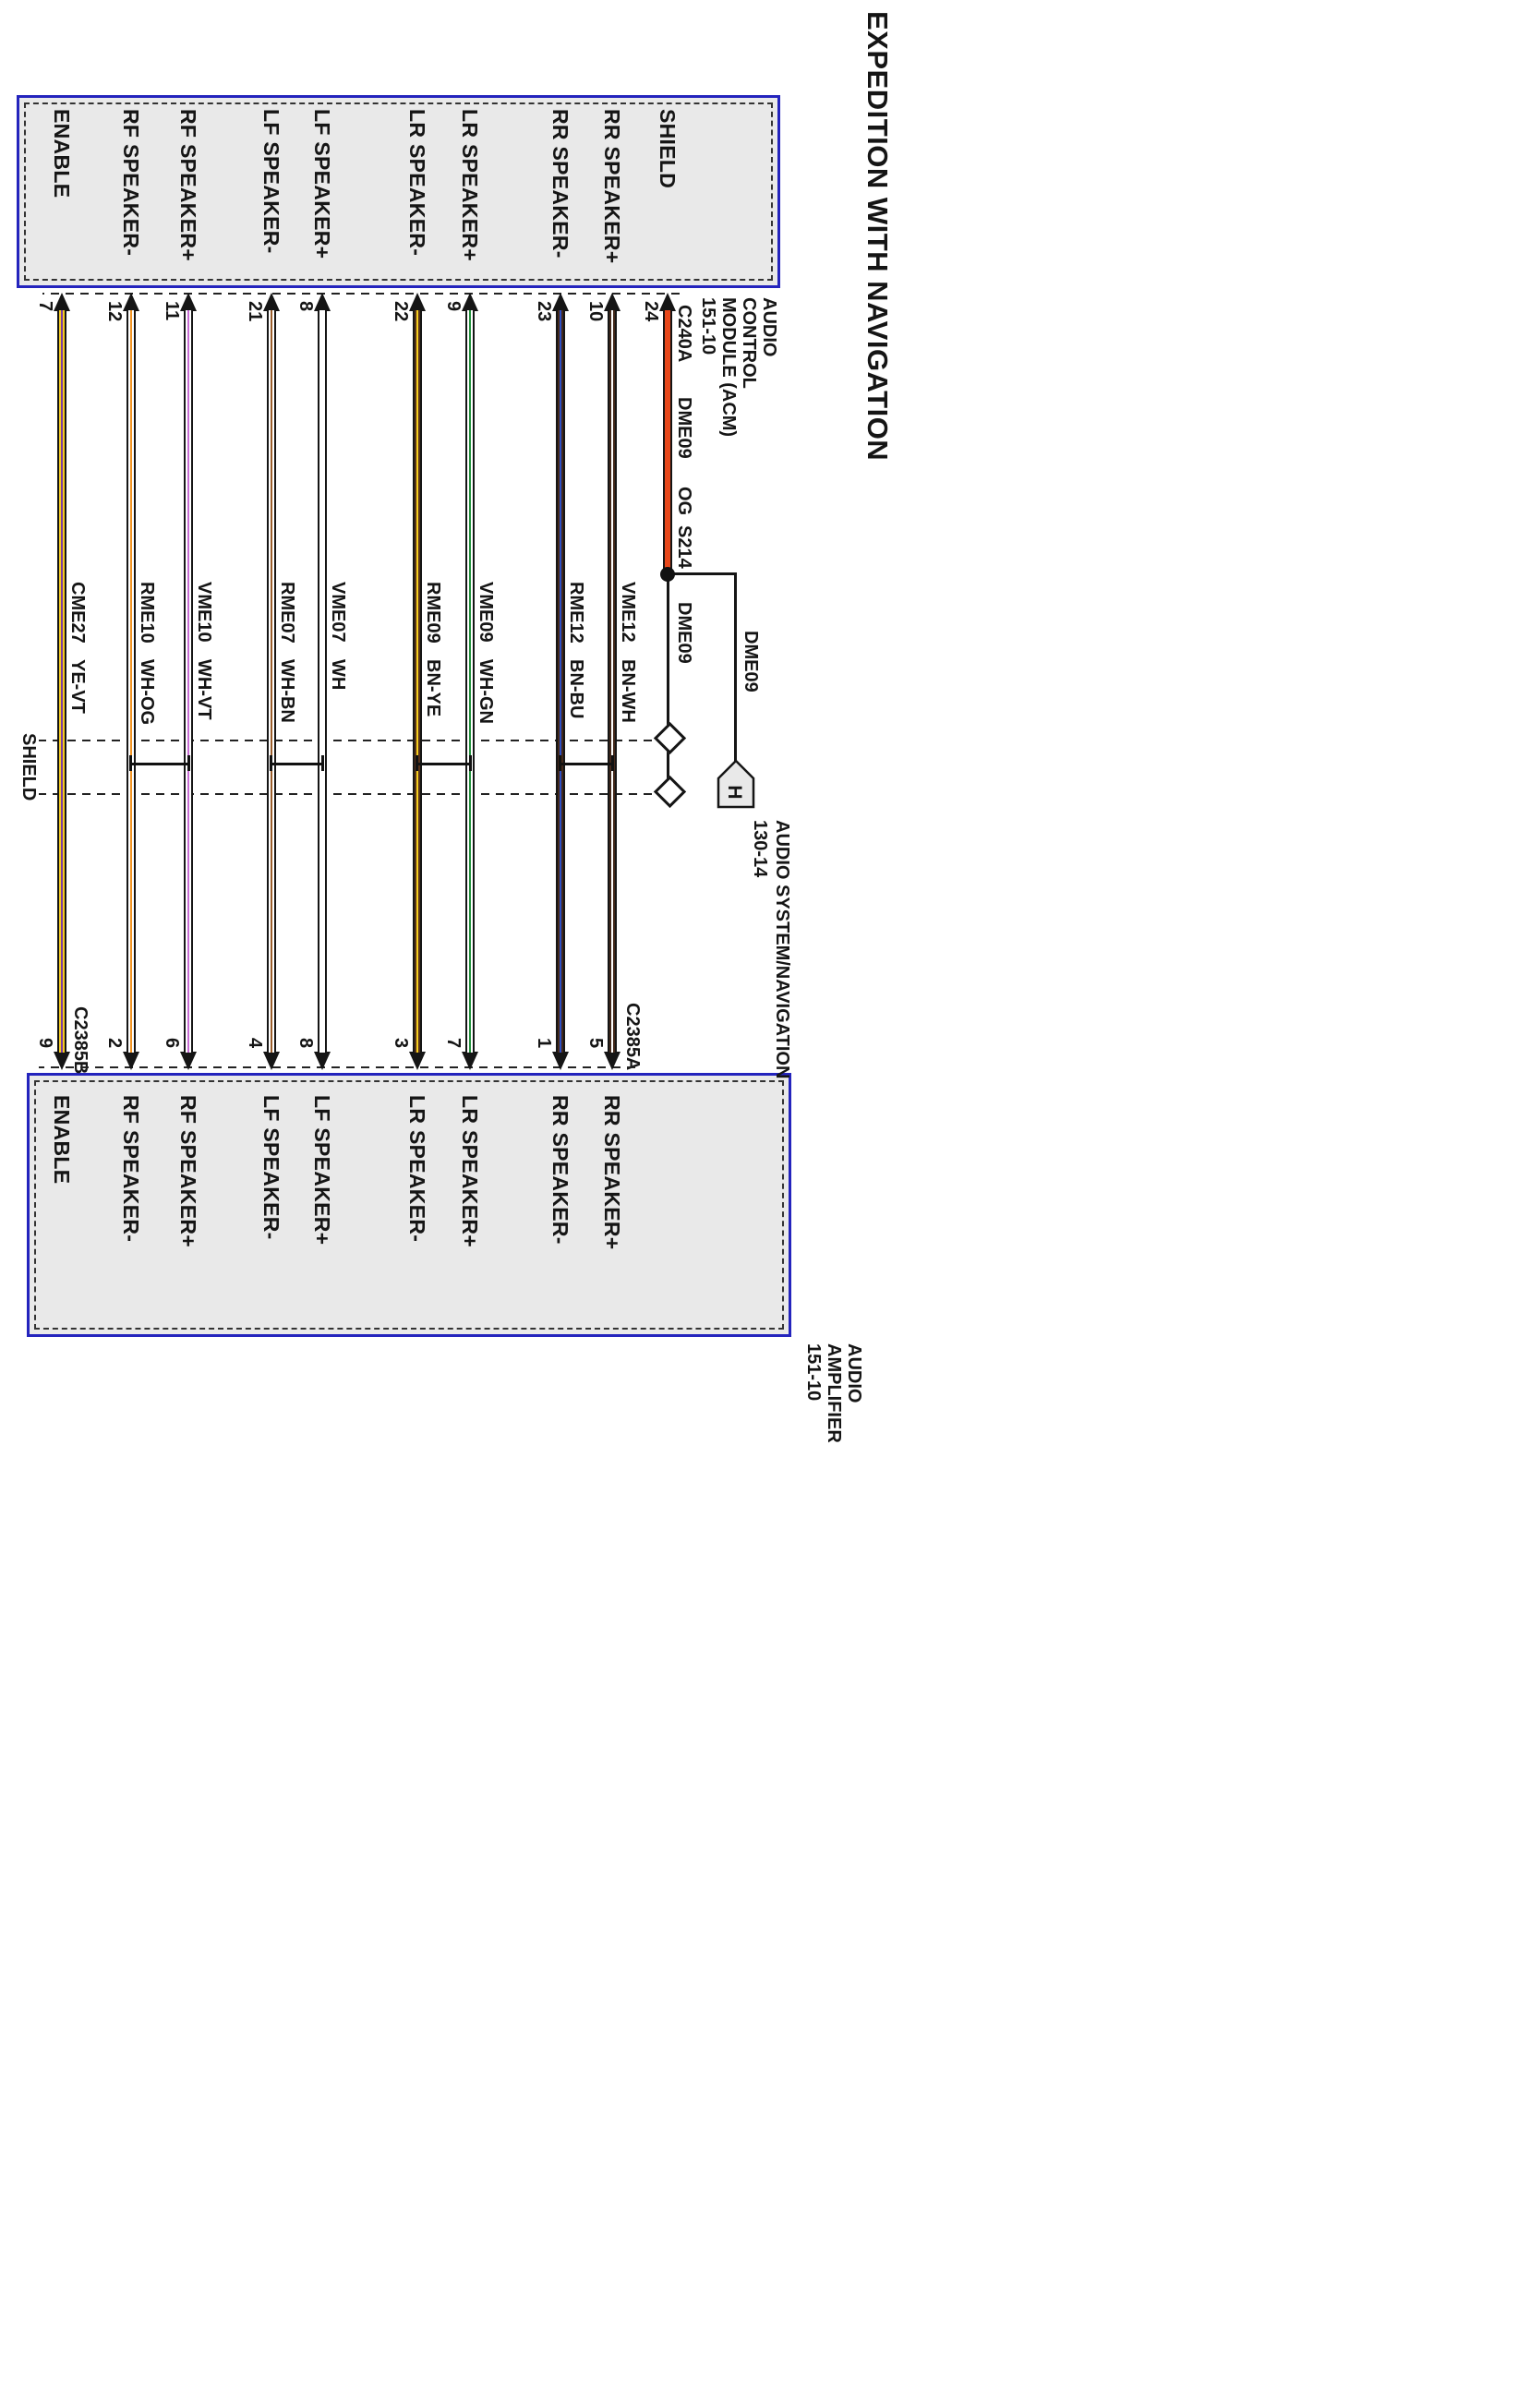 The height and width of the screenshot is (2408, 1518). Describe the element at coordinates (131, 681) in the screenshot. I see `wire-rme10` at that location.